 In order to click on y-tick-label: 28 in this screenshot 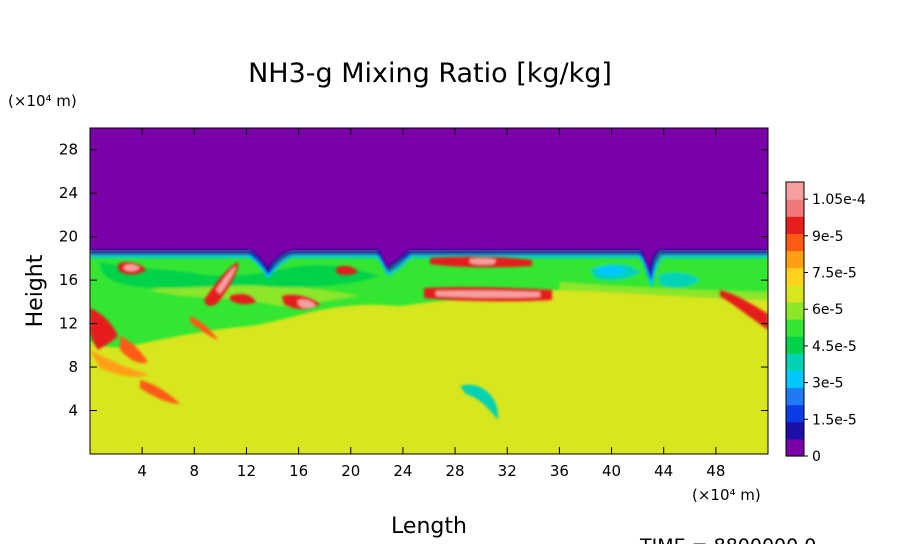, I will do `click(68, 150)`.